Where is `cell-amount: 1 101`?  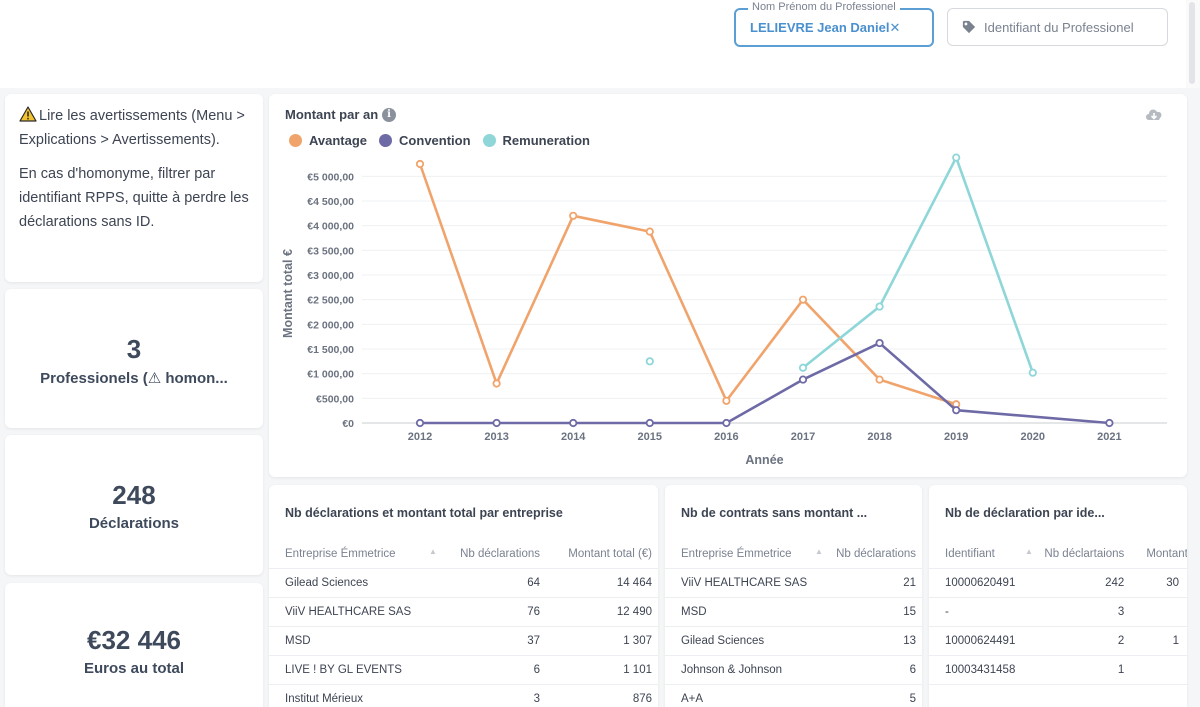
cell-amount: 1 101 is located at coordinates (602, 669).